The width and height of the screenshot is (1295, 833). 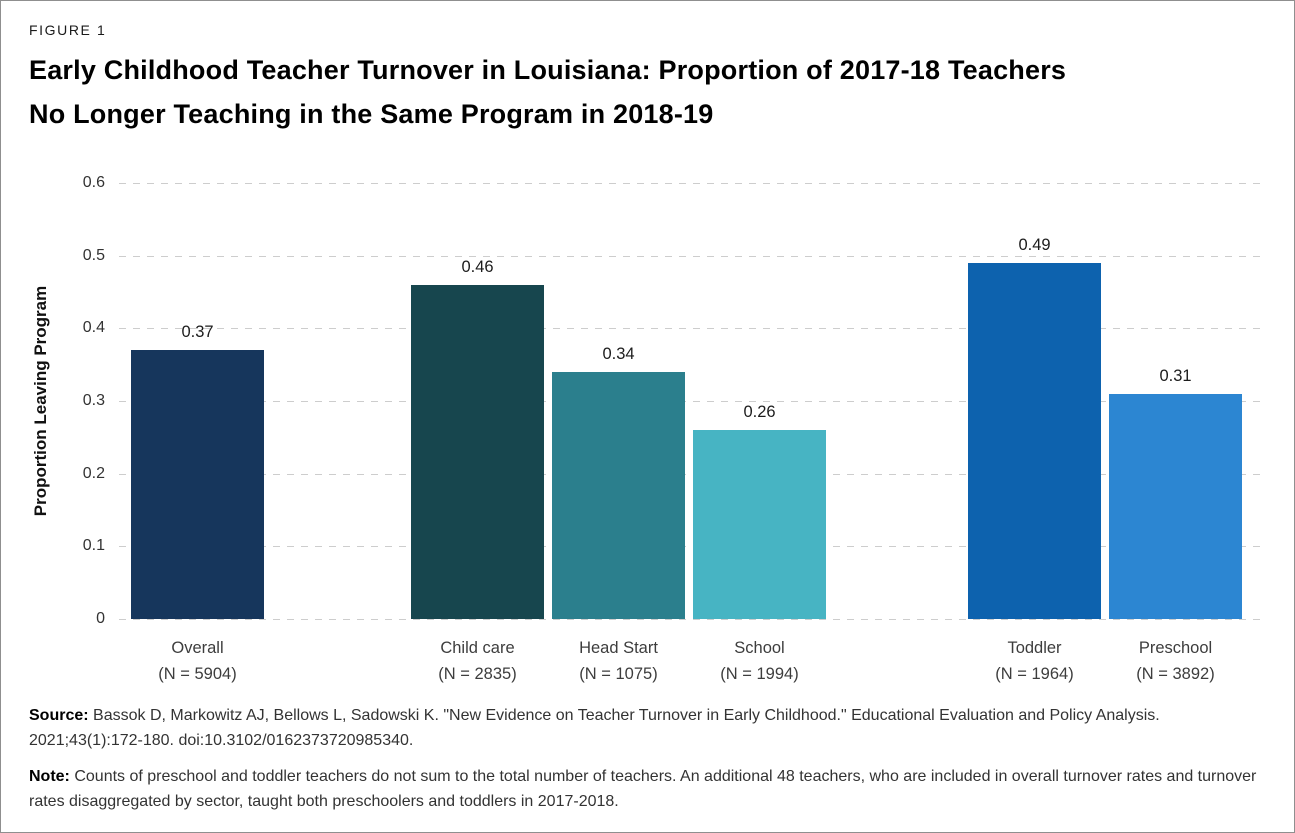 I want to click on y-axis-title: Proportion Leaving Program, so click(x=40, y=401).